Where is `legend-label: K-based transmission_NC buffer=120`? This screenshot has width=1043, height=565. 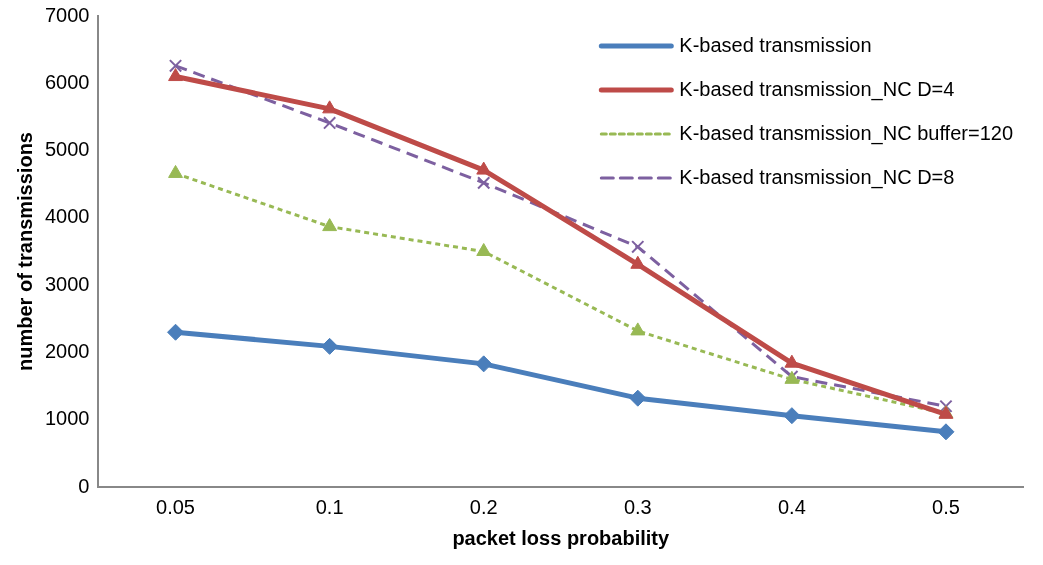 legend-label: K-based transmission_NC buffer=120 is located at coordinates (846, 133).